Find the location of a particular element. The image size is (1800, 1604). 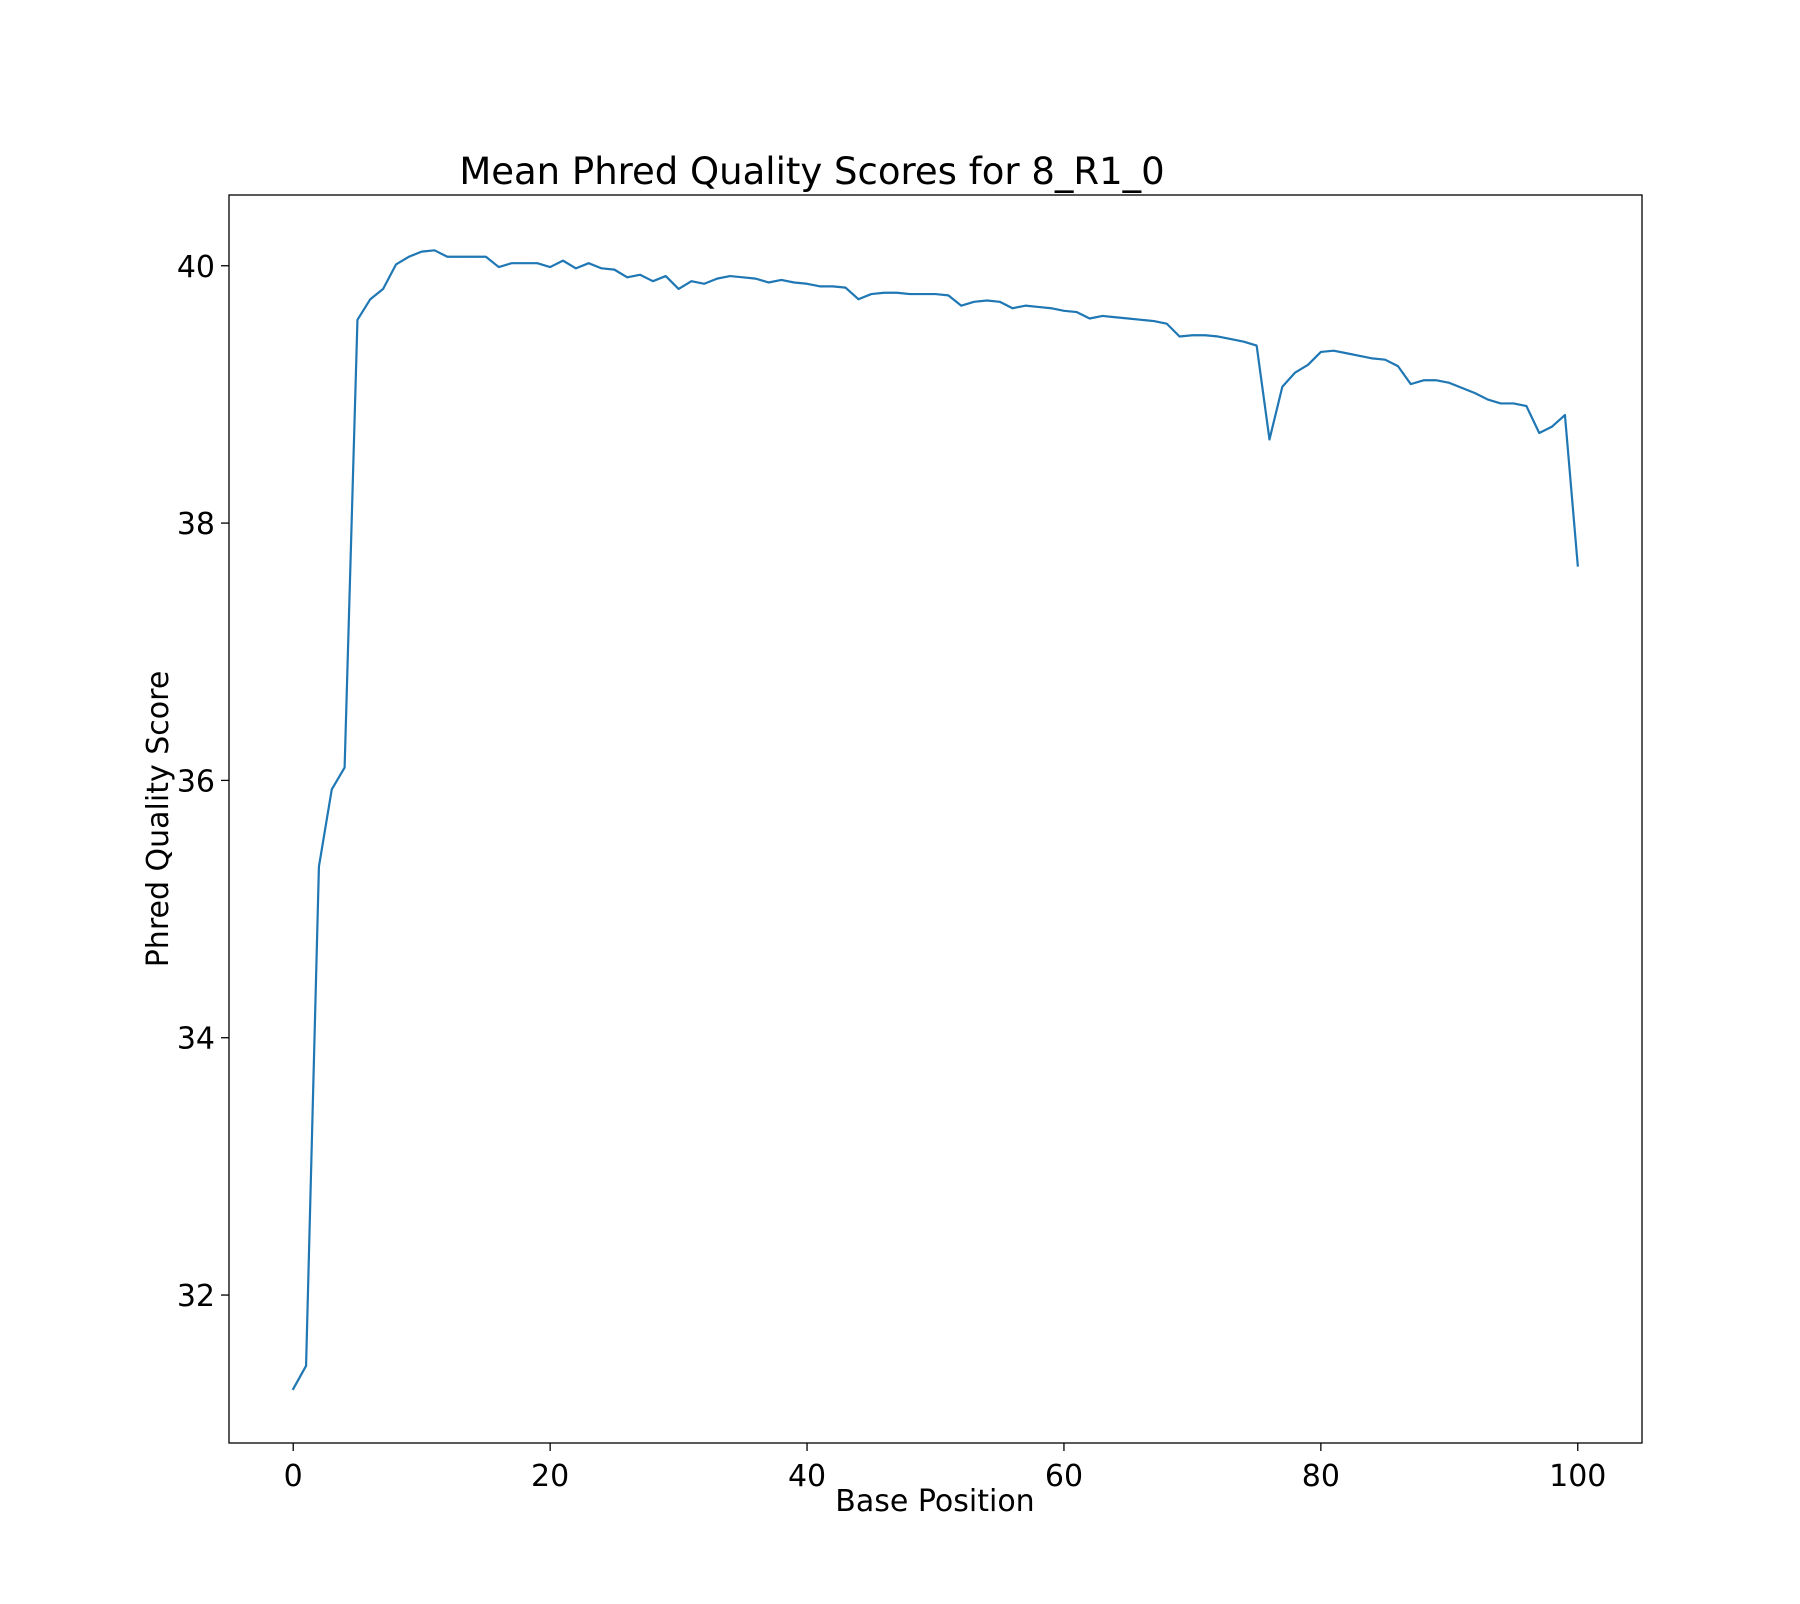

y-tick-label: 40 is located at coordinates (196, 267).